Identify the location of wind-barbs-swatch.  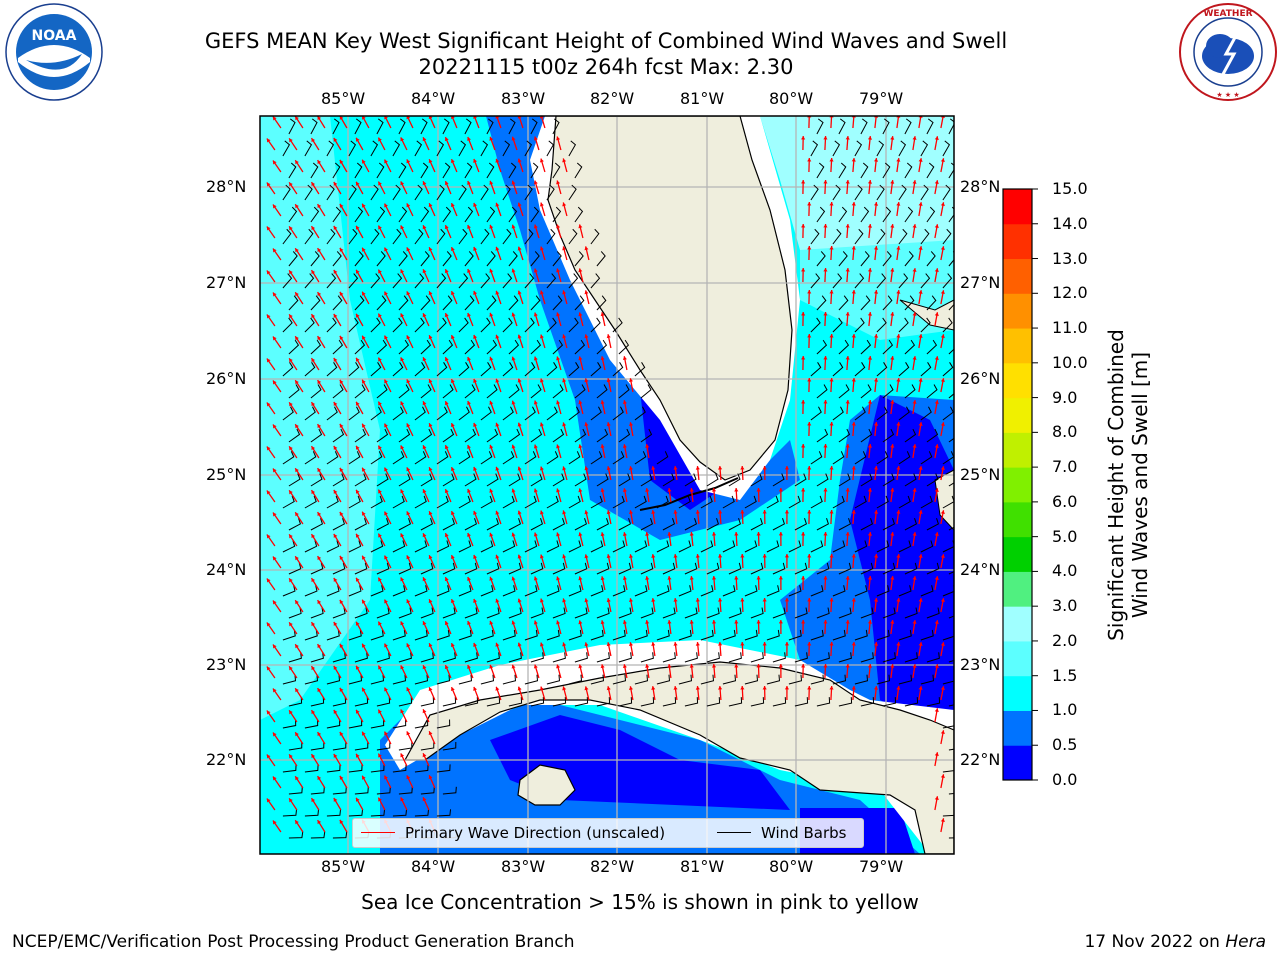
(734, 832).